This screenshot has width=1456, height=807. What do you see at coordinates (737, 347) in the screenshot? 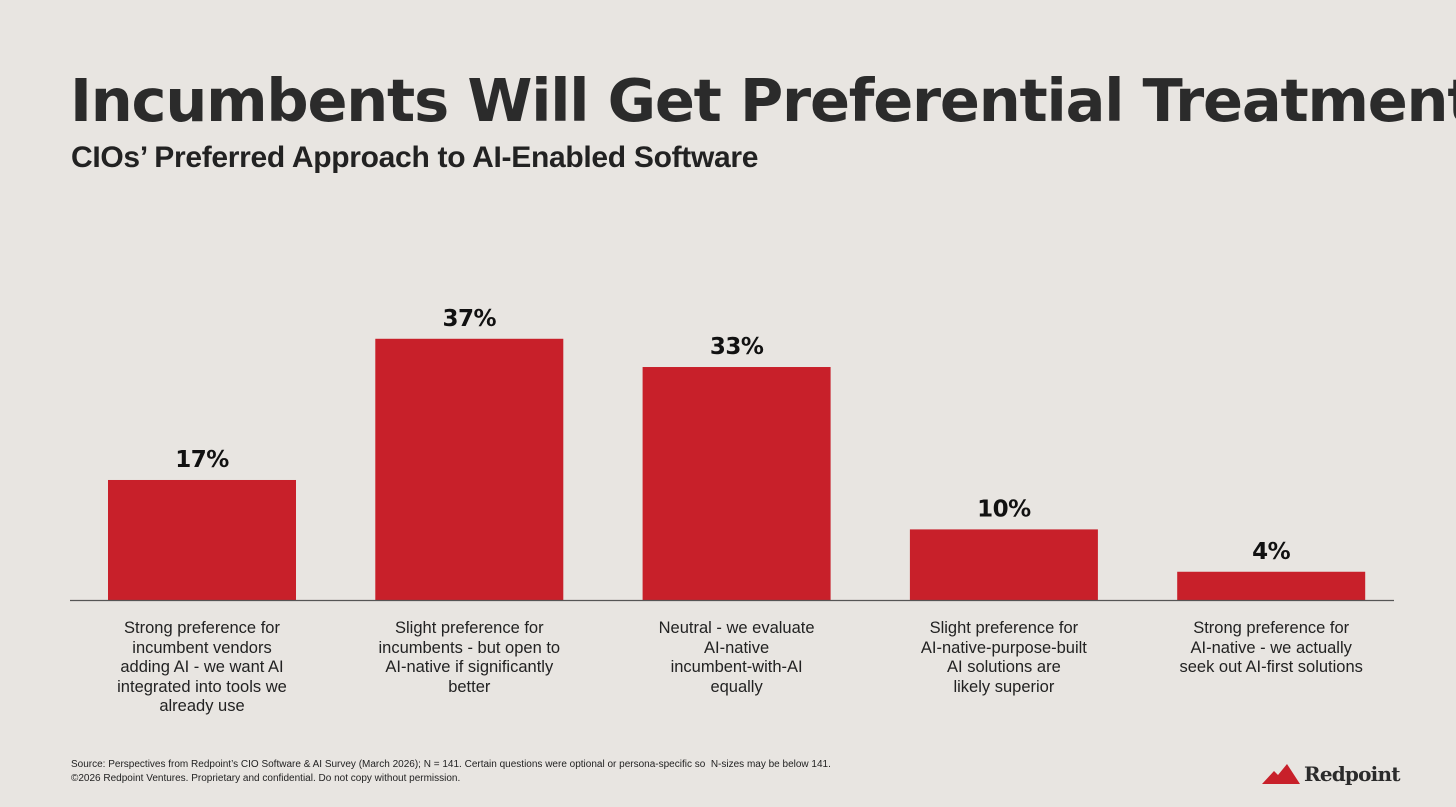
I see `data-label-3: 33%` at bounding box center [737, 347].